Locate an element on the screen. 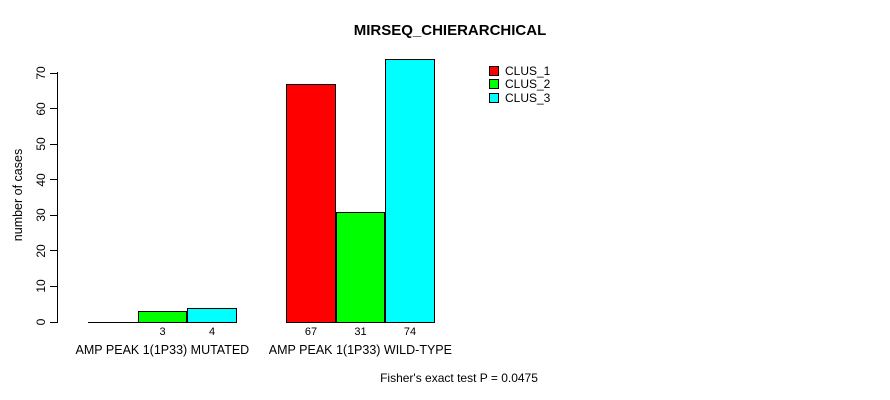 The height and width of the screenshot is (400, 890). bar-value-label: 74 is located at coordinates (410, 332).